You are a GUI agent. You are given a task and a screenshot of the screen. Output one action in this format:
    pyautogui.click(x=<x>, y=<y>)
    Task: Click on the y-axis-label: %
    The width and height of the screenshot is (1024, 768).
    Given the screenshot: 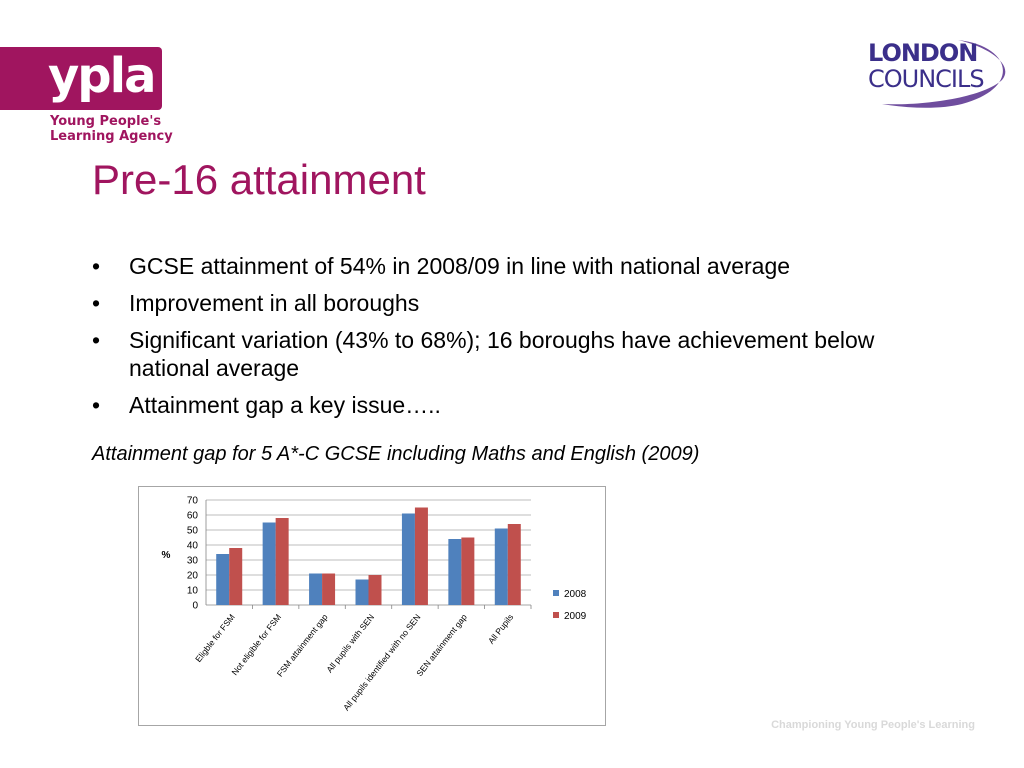 What is the action you would take?
    pyautogui.click(x=166, y=555)
    